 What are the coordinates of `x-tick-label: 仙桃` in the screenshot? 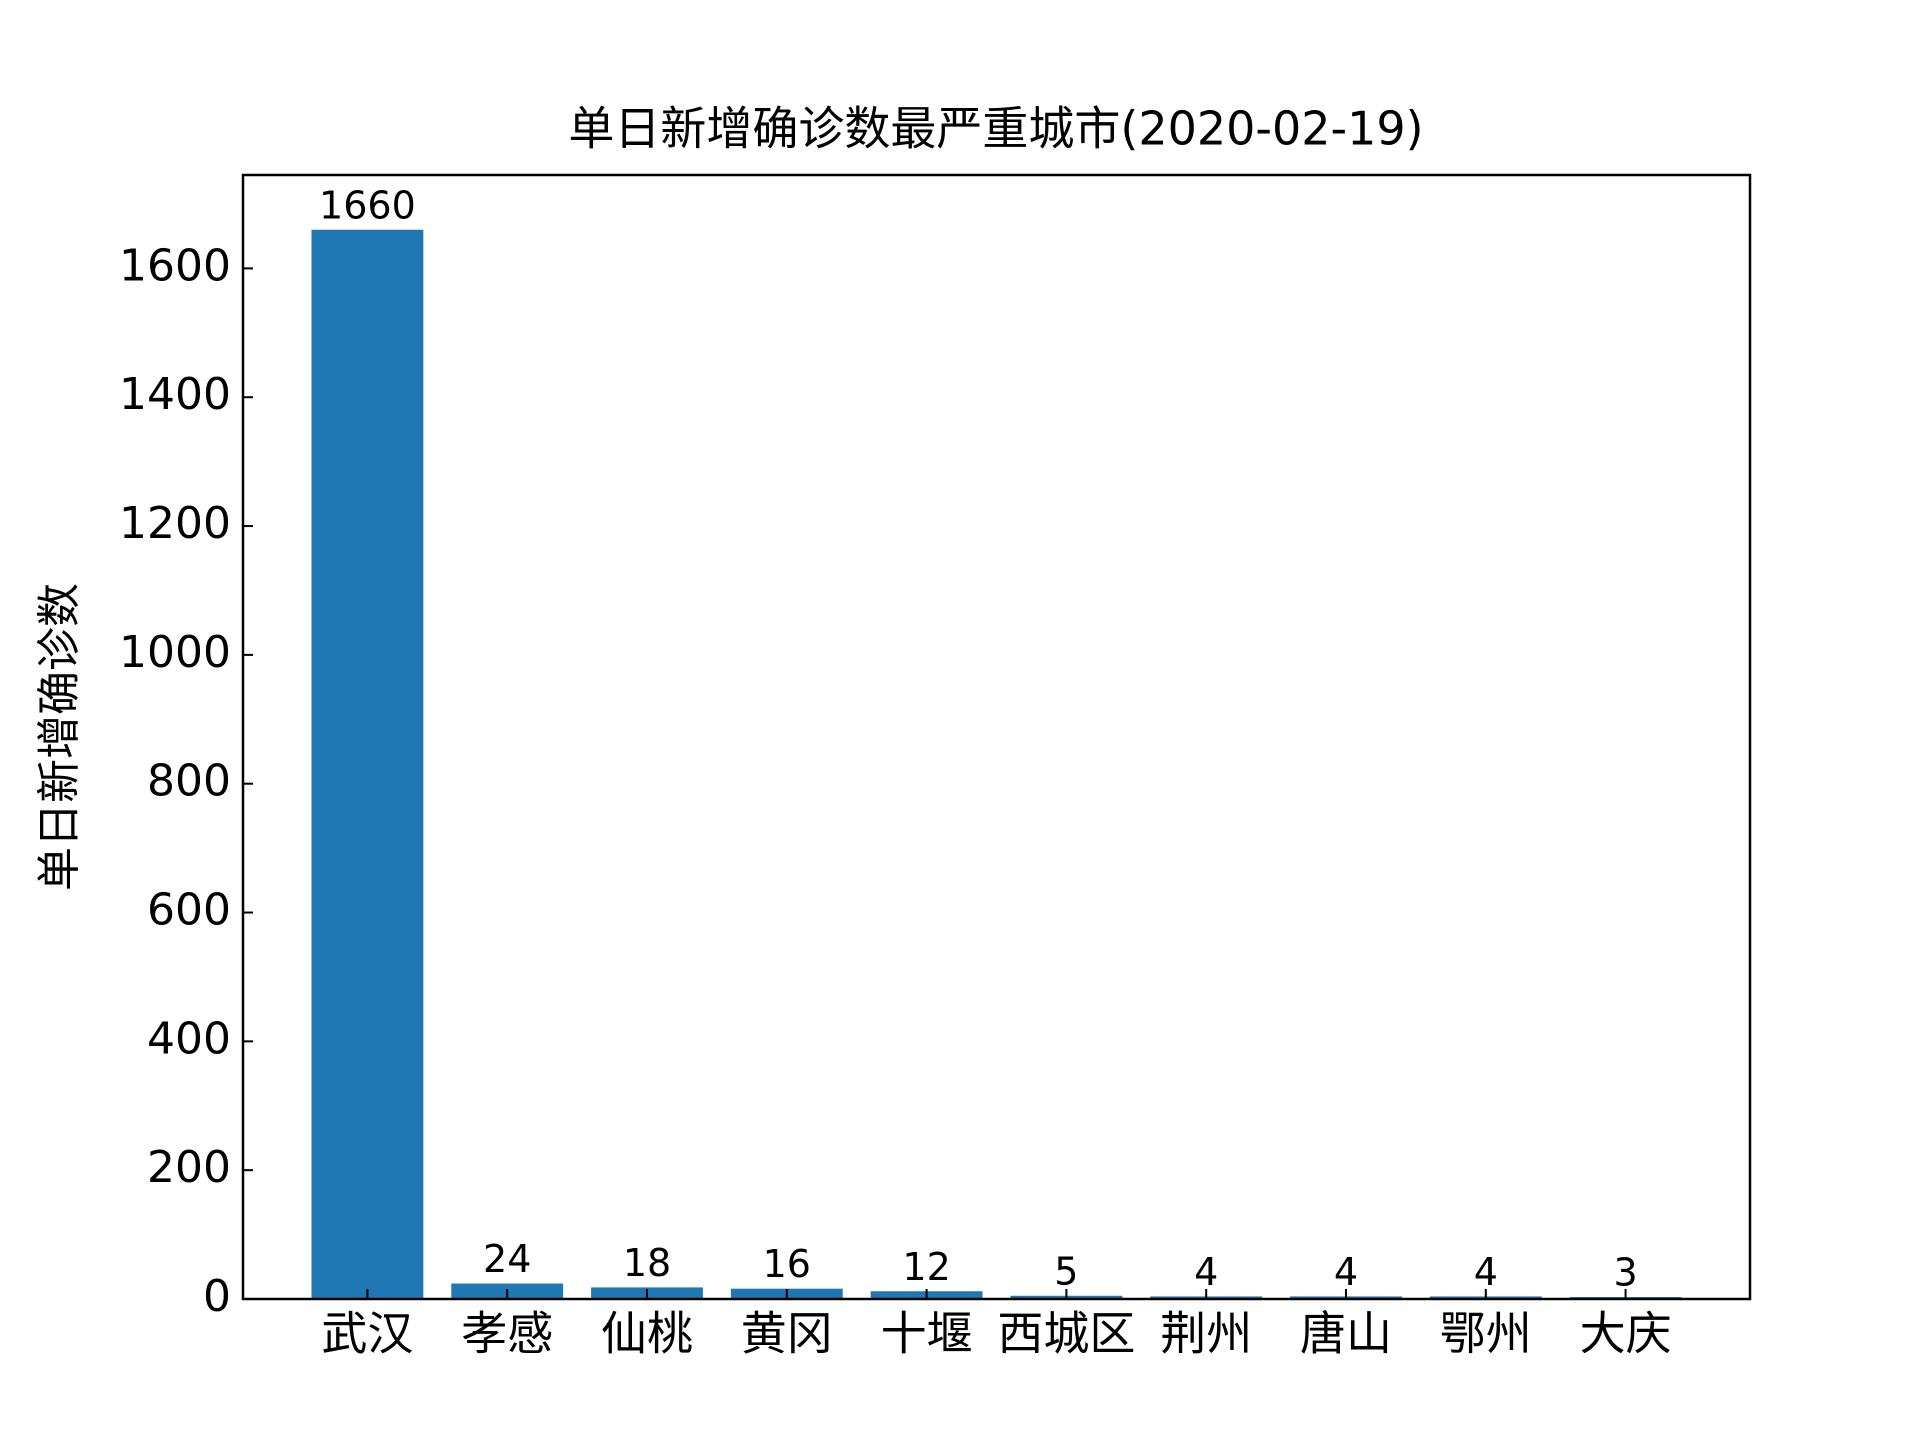 It's located at (647, 1334).